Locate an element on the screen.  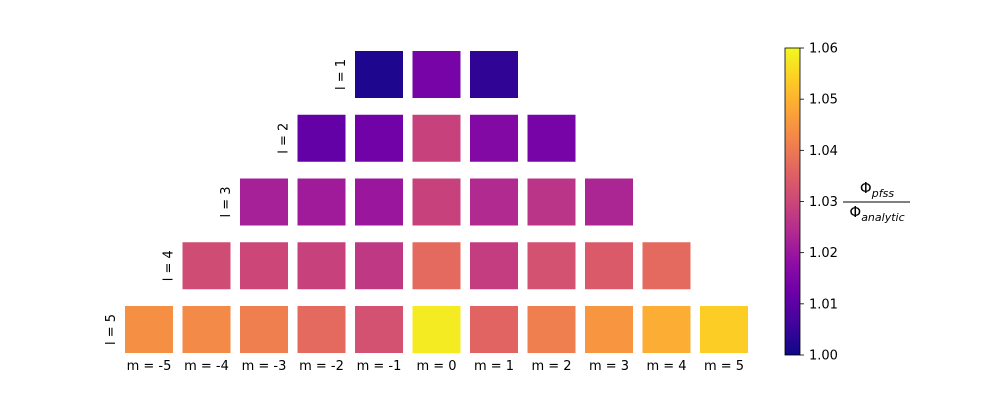
colorbar-gradient is located at coordinates (792, 201).